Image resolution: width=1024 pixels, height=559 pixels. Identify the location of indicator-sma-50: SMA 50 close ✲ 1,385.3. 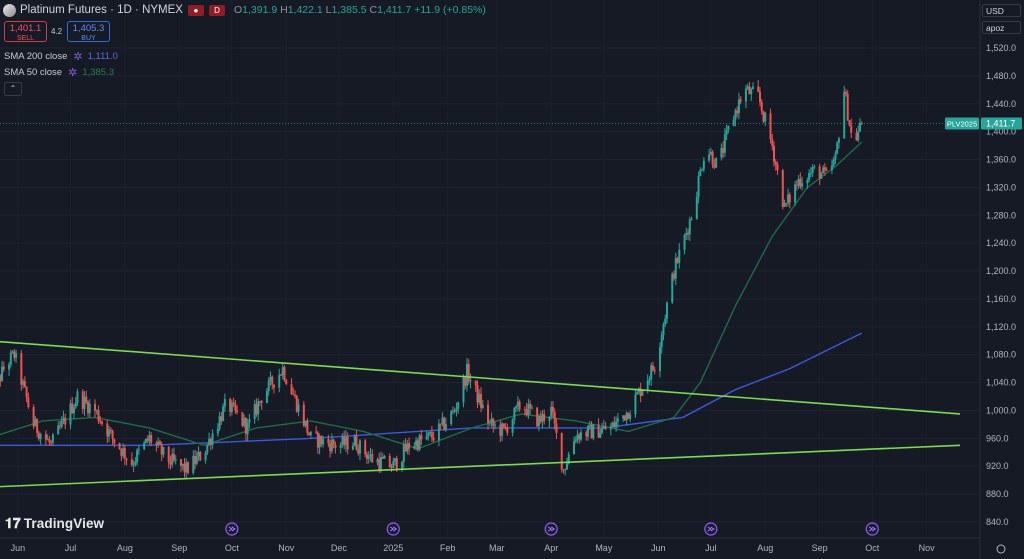
(59, 73).